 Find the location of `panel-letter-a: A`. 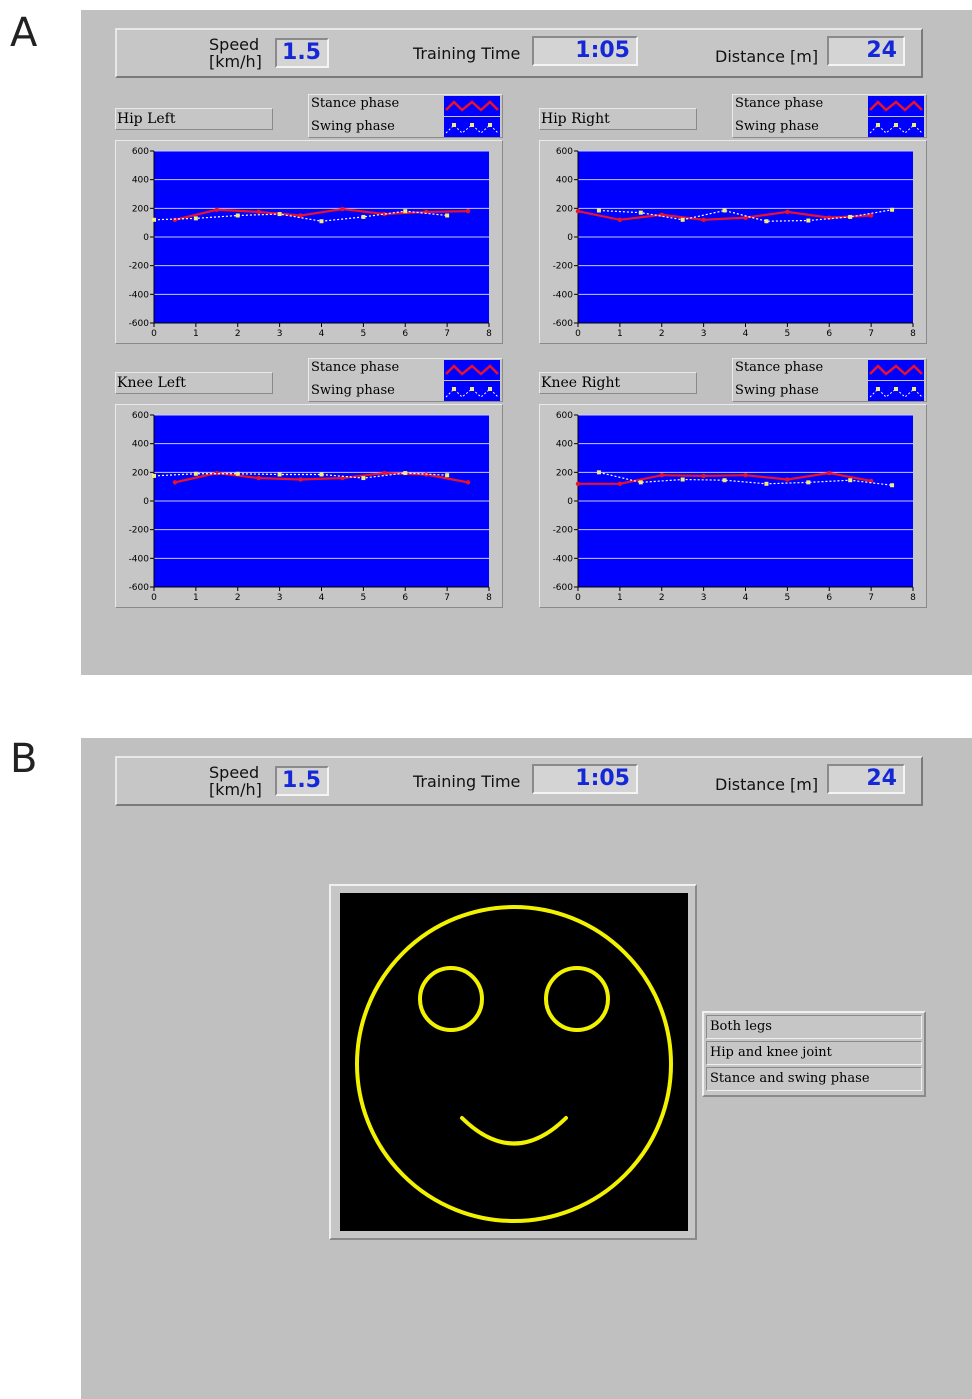

panel-letter-a: A is located at coordinates (24, 33).